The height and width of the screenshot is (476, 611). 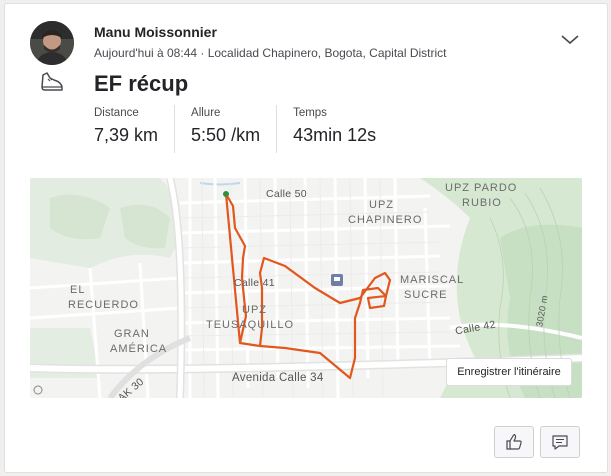 What do you see at coordinates (286, 194) in the screenshot?
I see `road-label: Calle 50` at bounding box center [286, 194].